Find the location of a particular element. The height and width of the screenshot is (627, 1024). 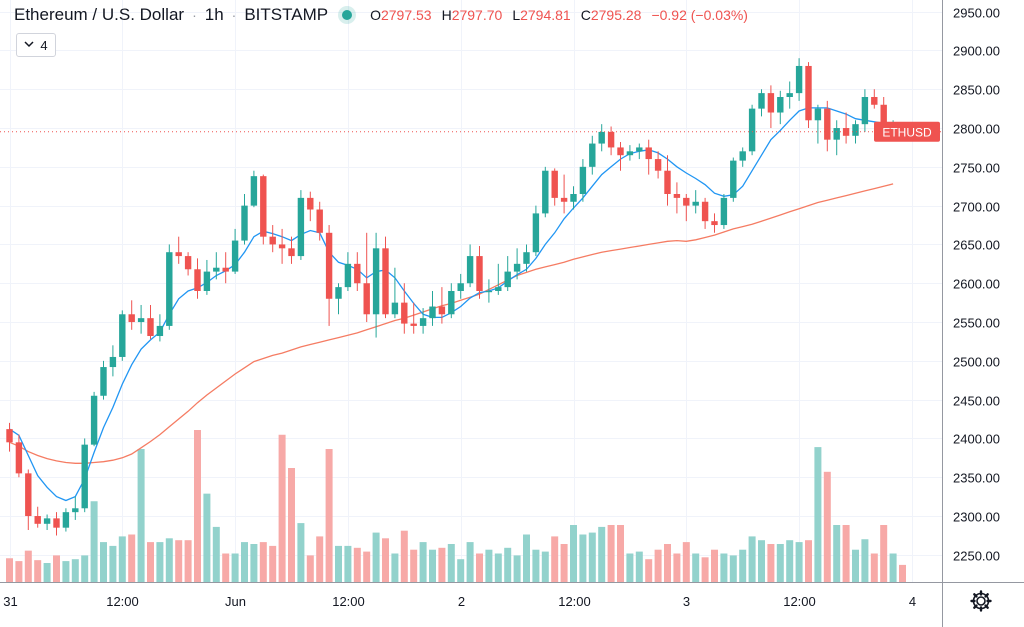

open-value: 2797.53 is located at coordinates (406, 15).